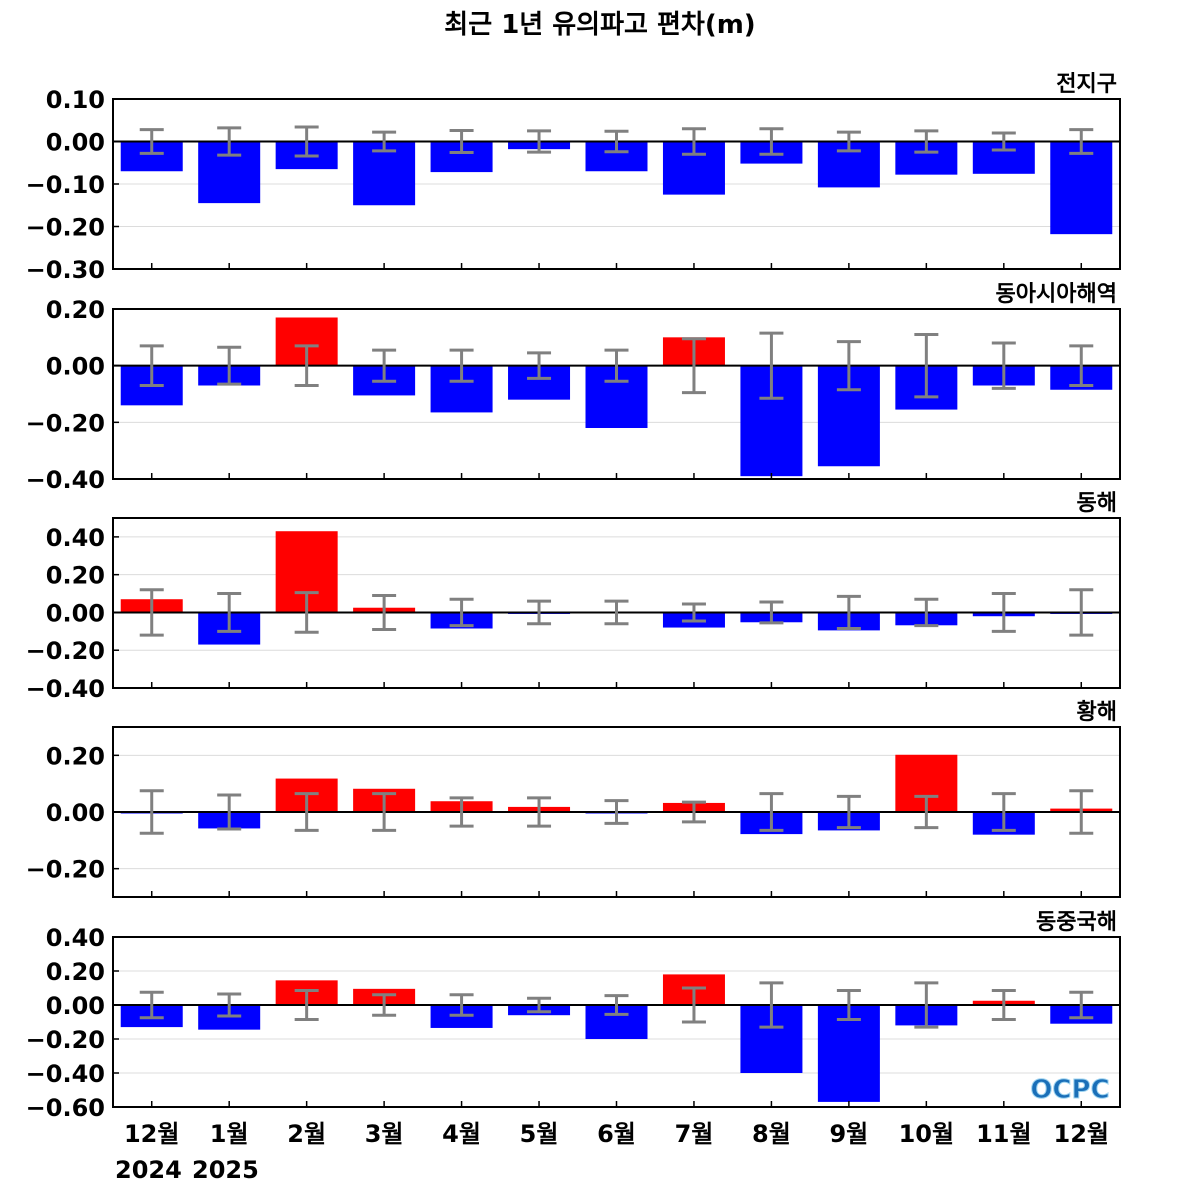 The image size is (1200, 1200). What do you see at coordinates (848, 1134) in the screenshot?
I see `x-tick-label: 9월` at bounding box center [848, 1134].